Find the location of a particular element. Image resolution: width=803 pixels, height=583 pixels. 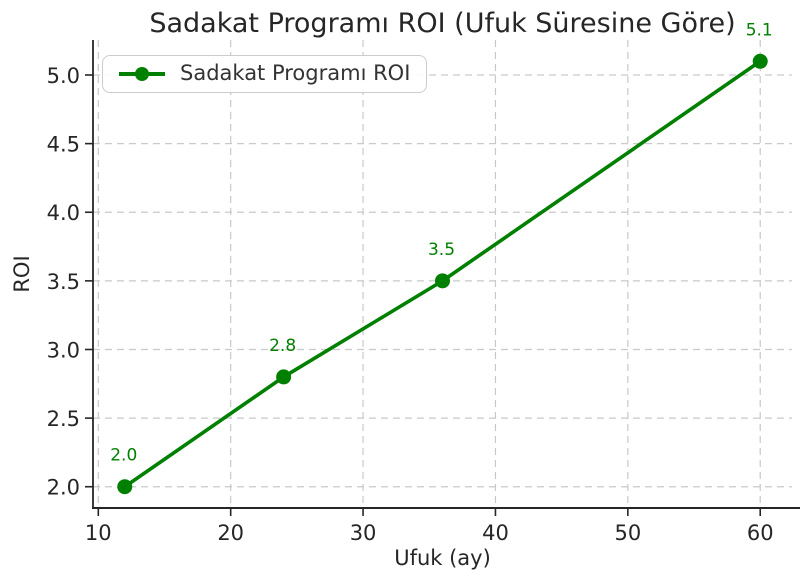

x-tick-label: 60 is located at coordinates (760, 533).